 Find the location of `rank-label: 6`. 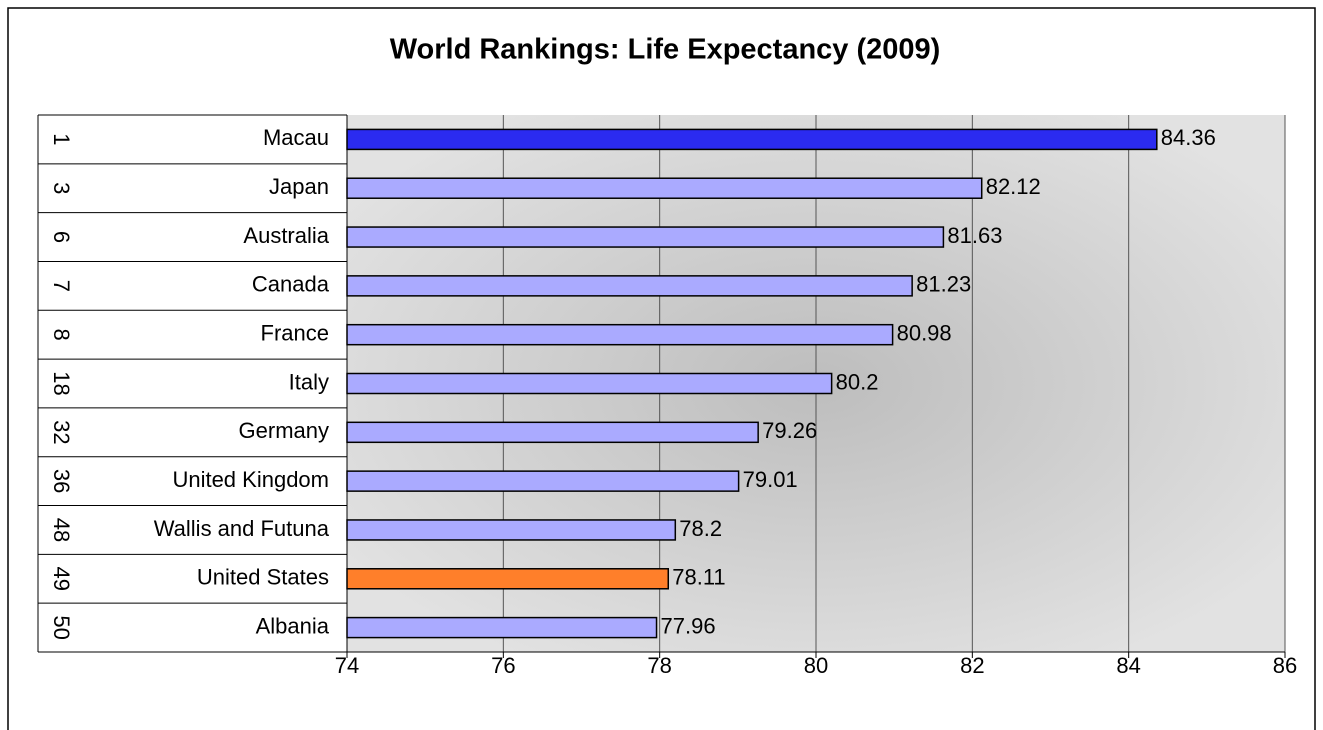

rank-label: 6 is located at coordinates (61, 237).